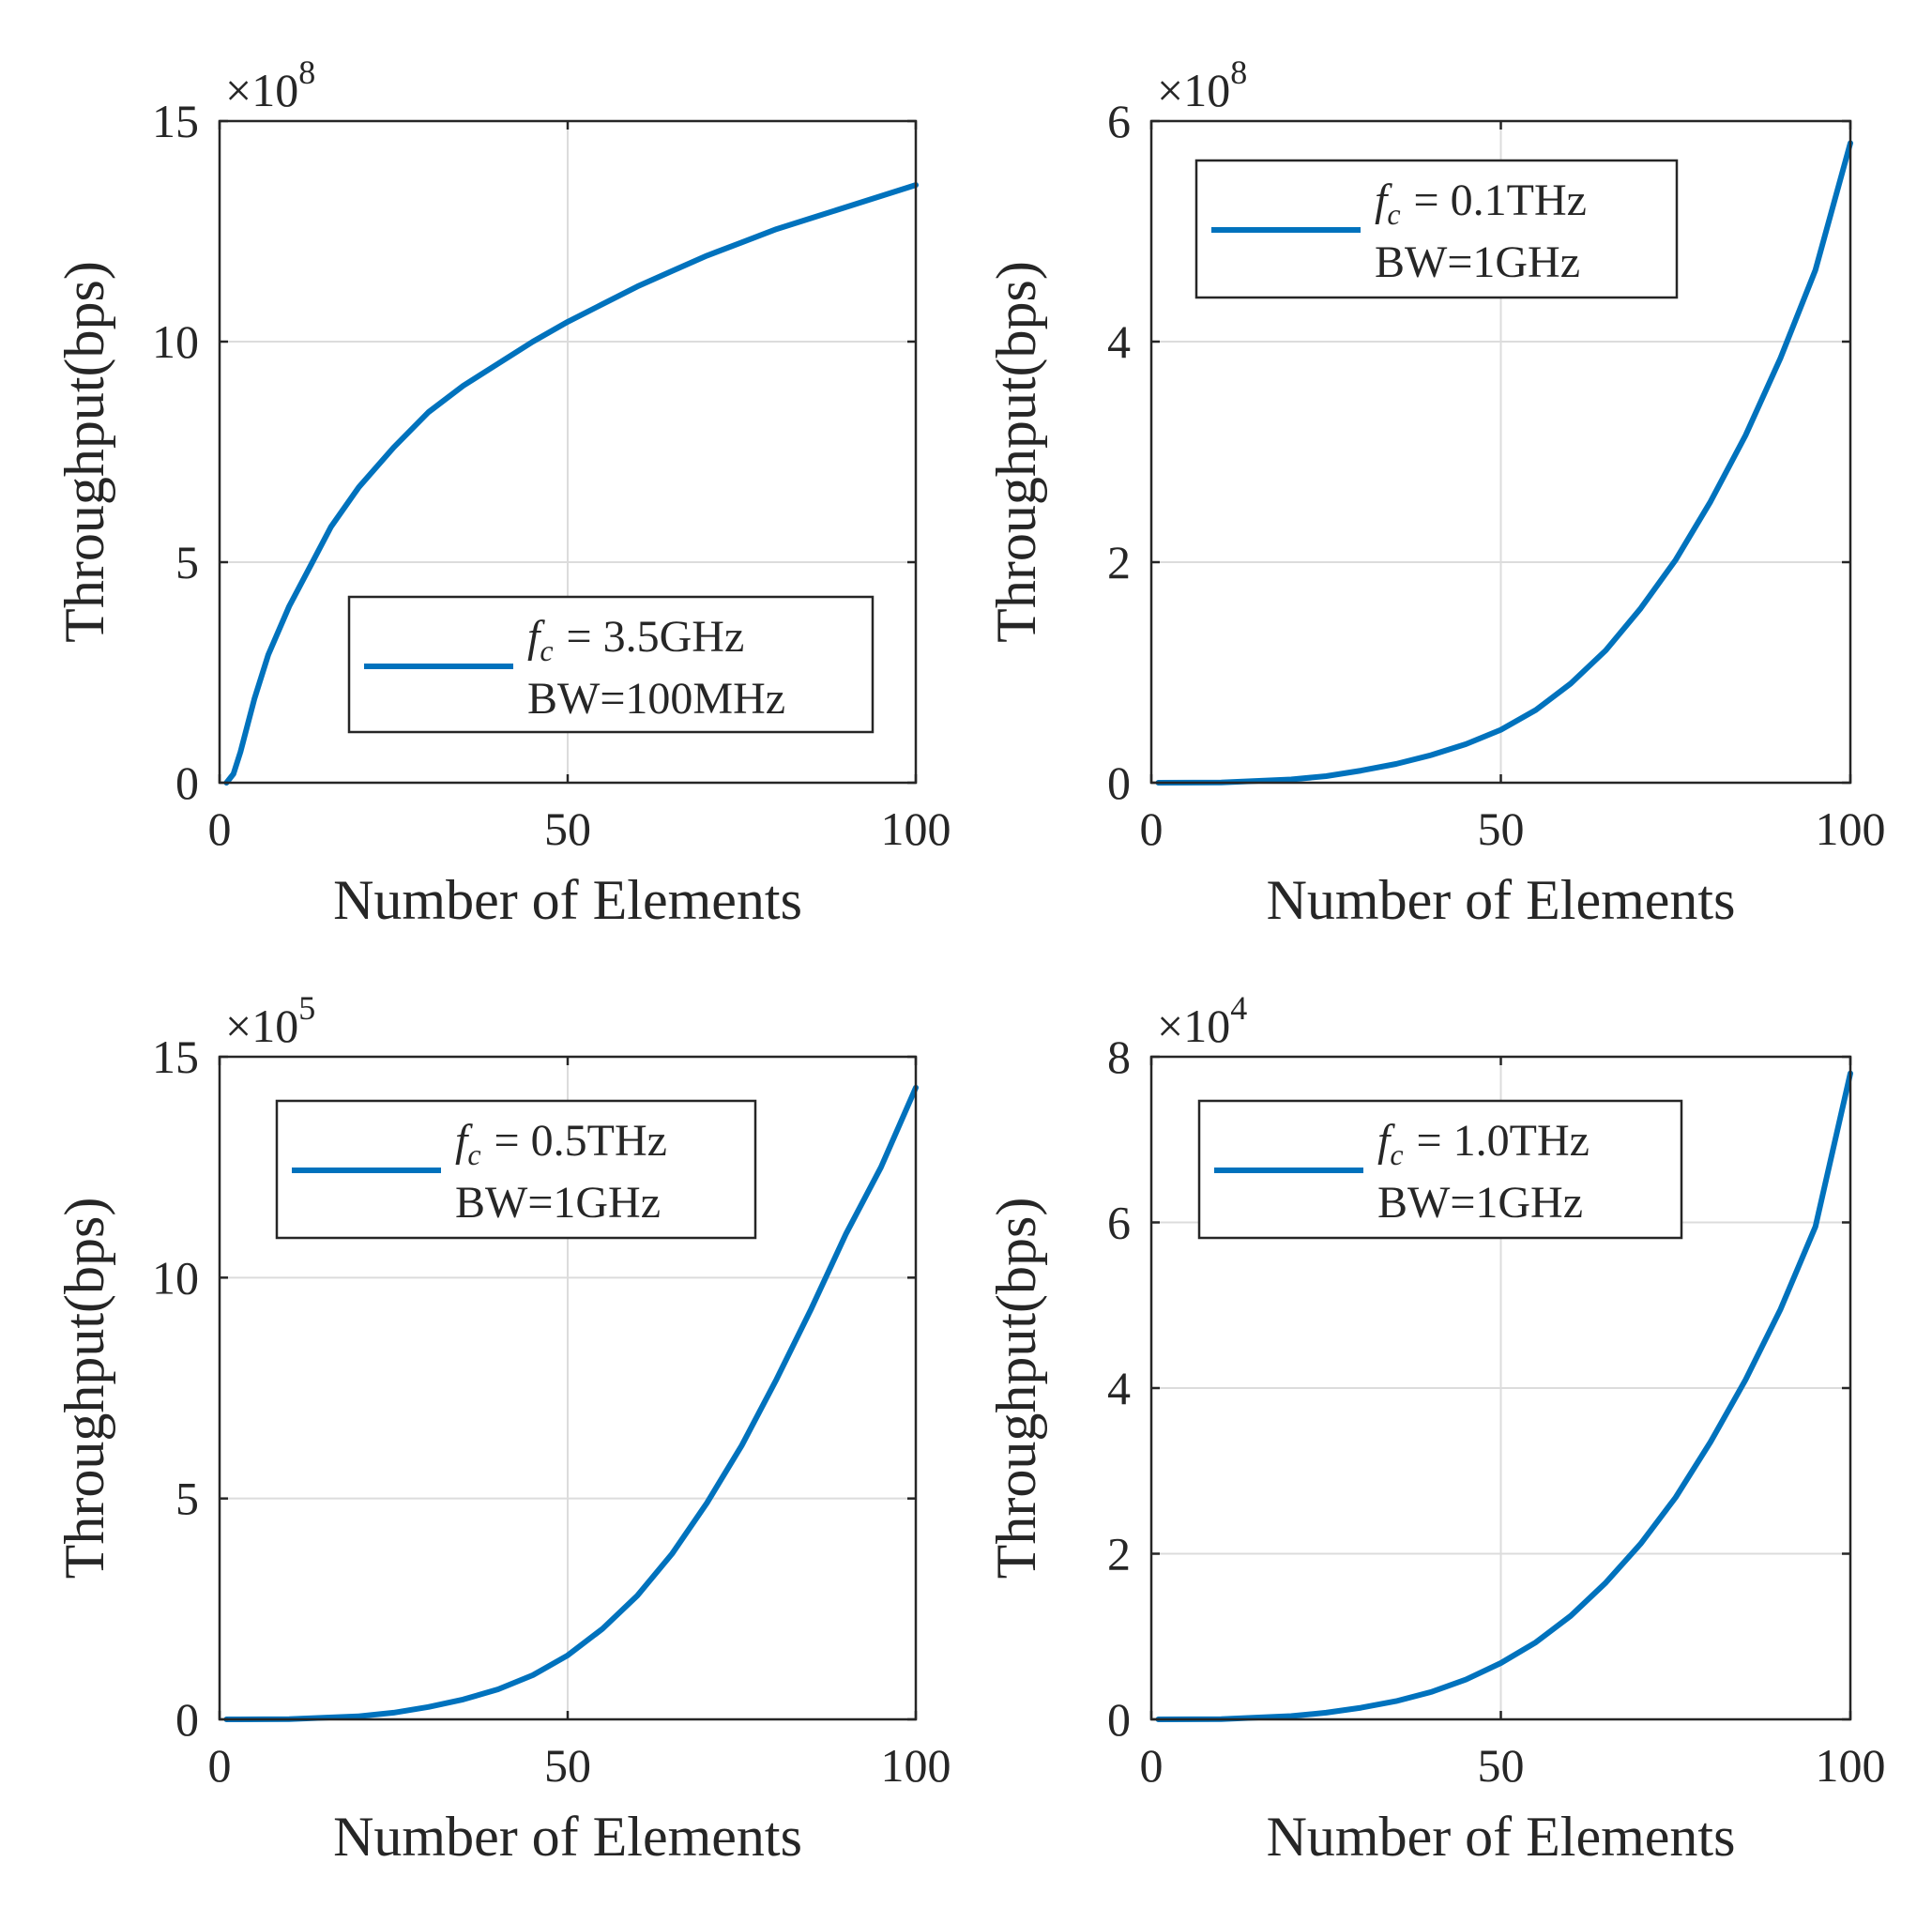 The image size is (1932, 1908). I want to click on legend-label-frequency: fc = 3.5GHz, so click(635, 639).